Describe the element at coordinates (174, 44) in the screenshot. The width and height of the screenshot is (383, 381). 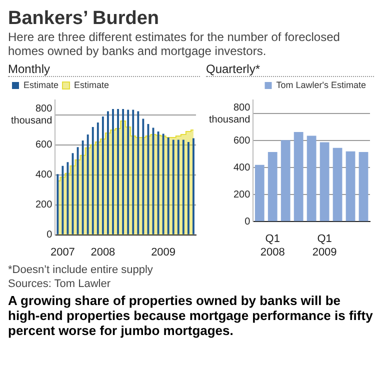
I see `chart-subtitle: Here are three different estimates for the number of foreclosed homes owned by banks and mortgage investors.` at that location.